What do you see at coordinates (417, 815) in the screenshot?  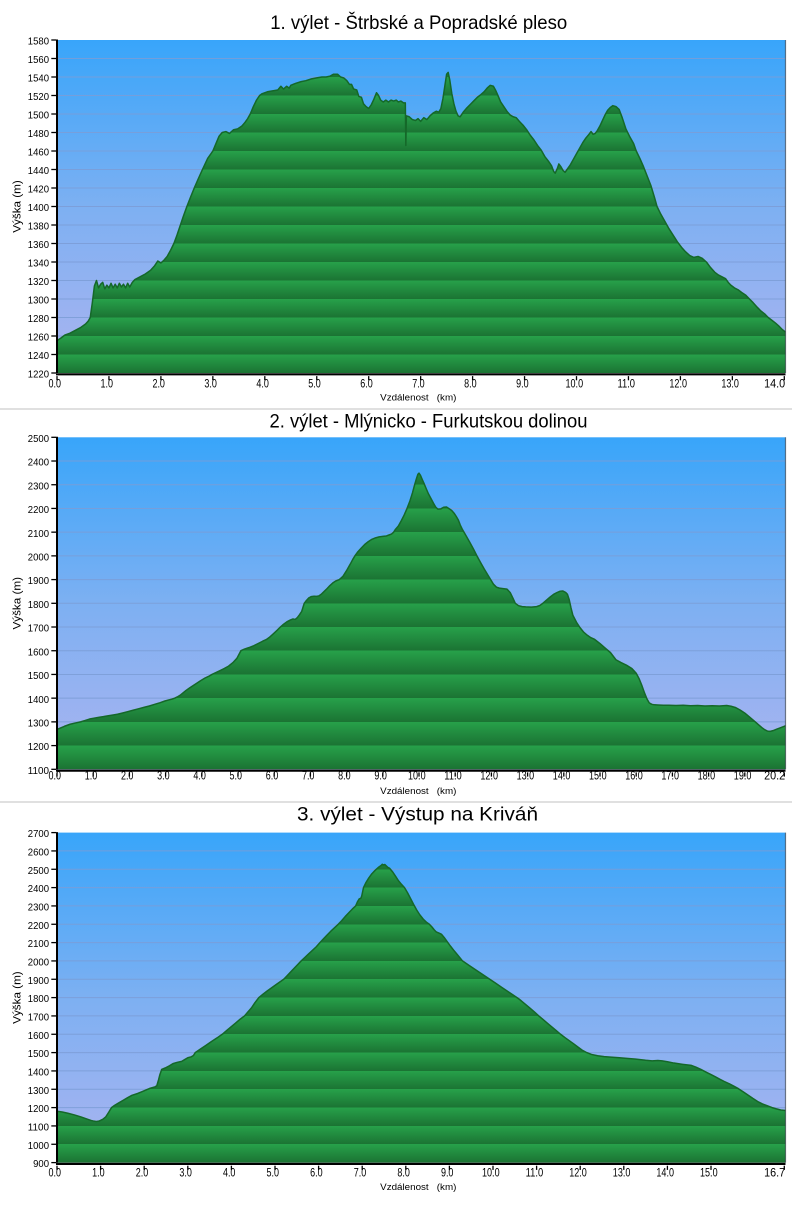 I see `svg-text: 3. výlet - Výstup na Kriváň` at bounding box center [417, 815].